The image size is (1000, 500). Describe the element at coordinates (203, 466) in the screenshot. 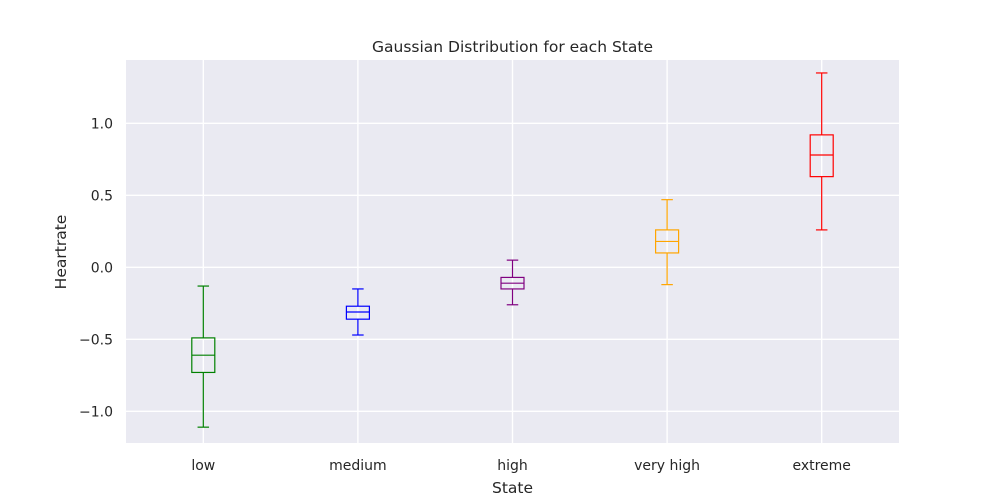

I see `x-tick-label: low` at that location.